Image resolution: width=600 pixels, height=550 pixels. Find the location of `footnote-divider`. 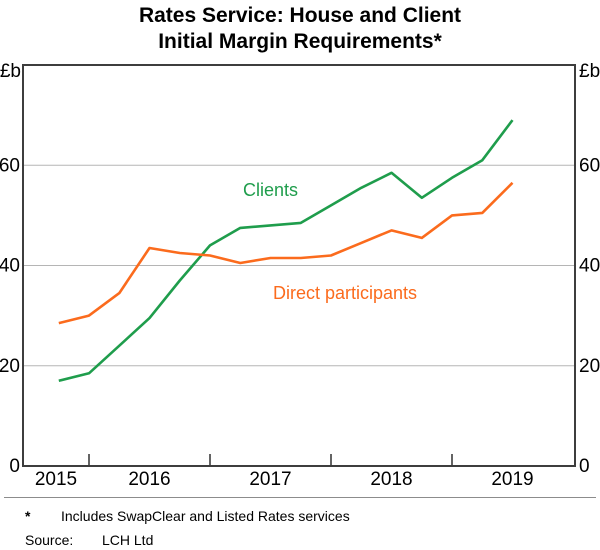

footnote-divider is located at coordinates (300, 497).